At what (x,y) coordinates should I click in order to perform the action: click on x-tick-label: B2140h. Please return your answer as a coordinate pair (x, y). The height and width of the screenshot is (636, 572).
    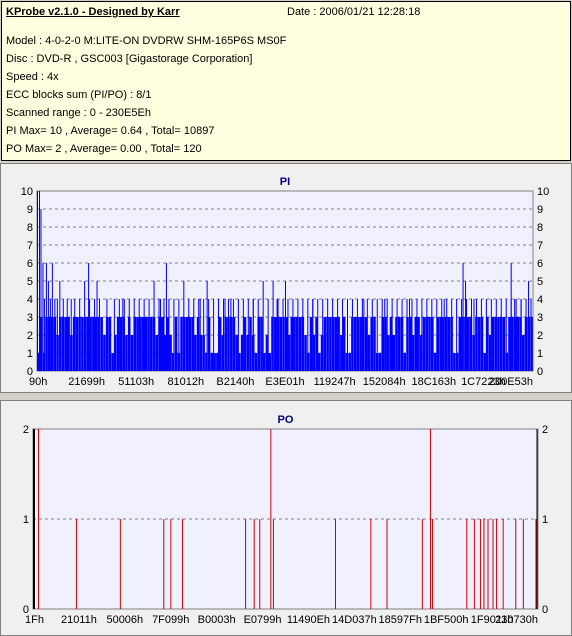
    Looking at the image, I should click on (235, 382).